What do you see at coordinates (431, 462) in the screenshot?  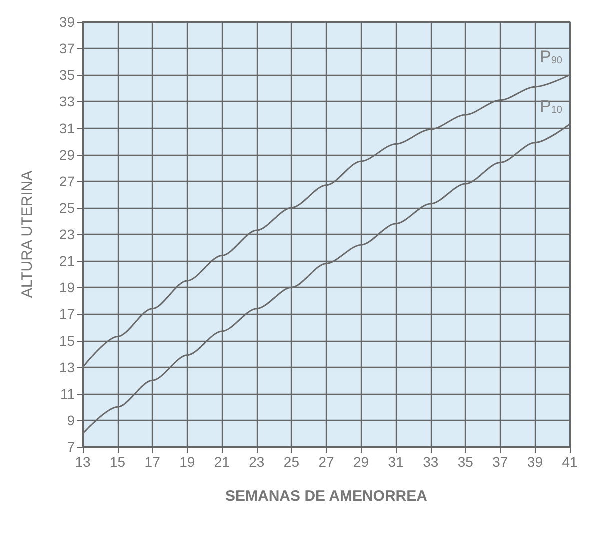 I see `x-tick-label: 33` at bounding box center [431, 462].